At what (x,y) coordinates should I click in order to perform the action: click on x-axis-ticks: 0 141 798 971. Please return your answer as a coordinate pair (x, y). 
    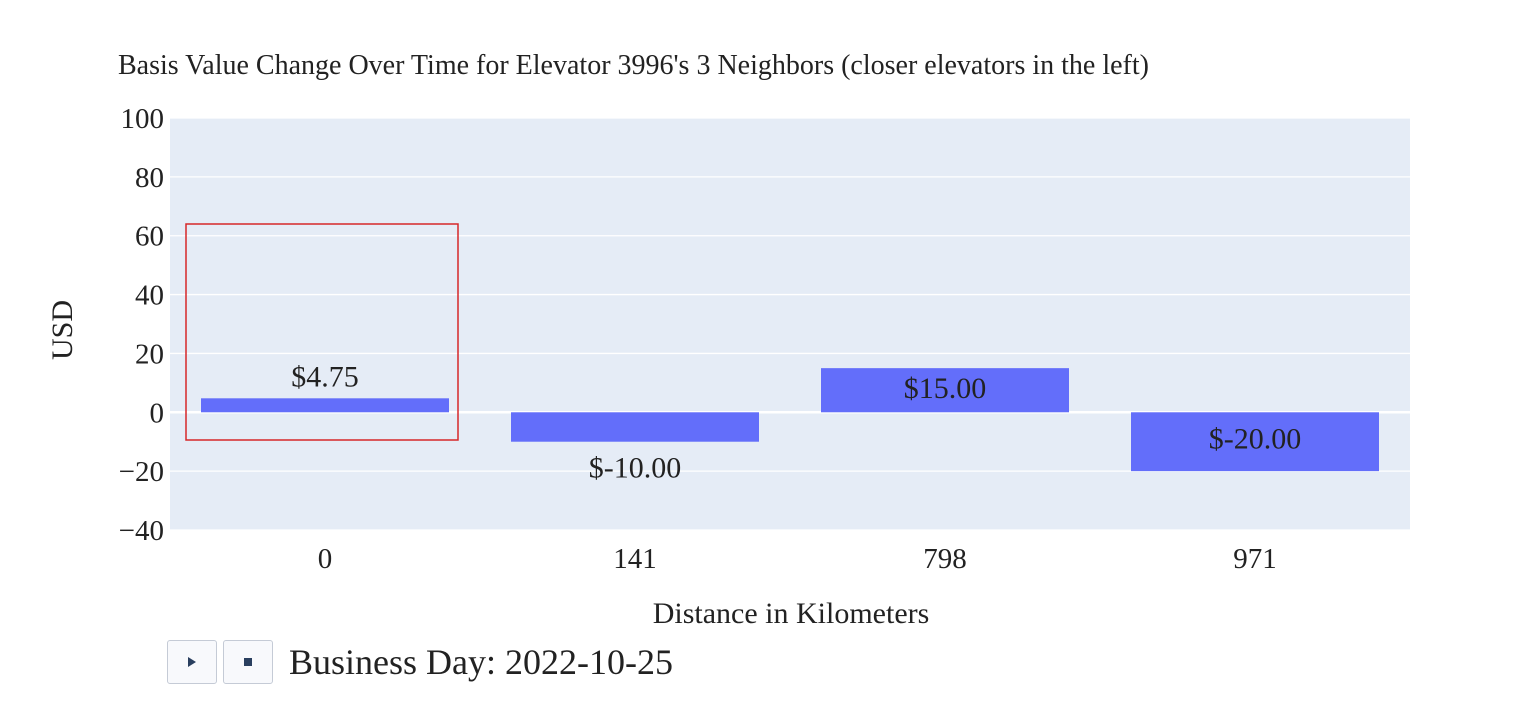
    Looking at the image, I should click on (797, 559).